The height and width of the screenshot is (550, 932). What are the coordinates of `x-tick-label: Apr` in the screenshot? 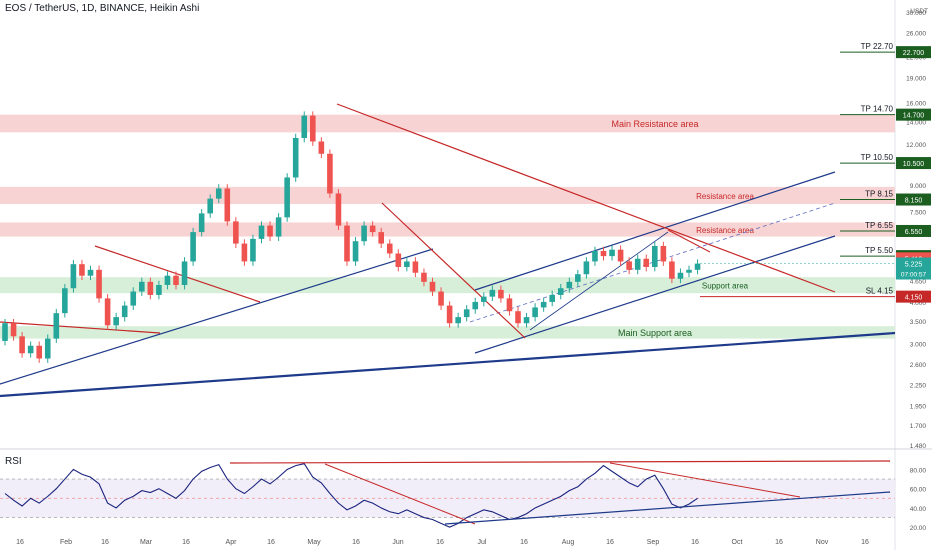 It's located at (232, 542).